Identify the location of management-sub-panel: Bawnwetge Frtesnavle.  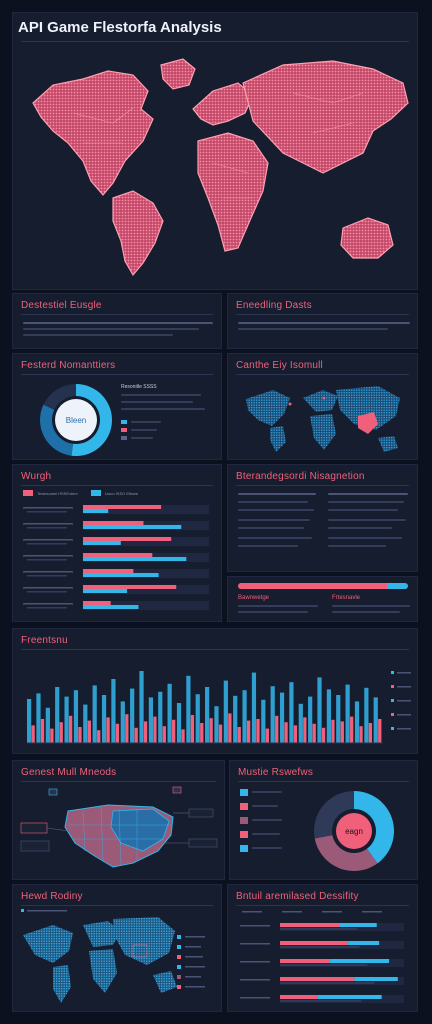
(322, 599).